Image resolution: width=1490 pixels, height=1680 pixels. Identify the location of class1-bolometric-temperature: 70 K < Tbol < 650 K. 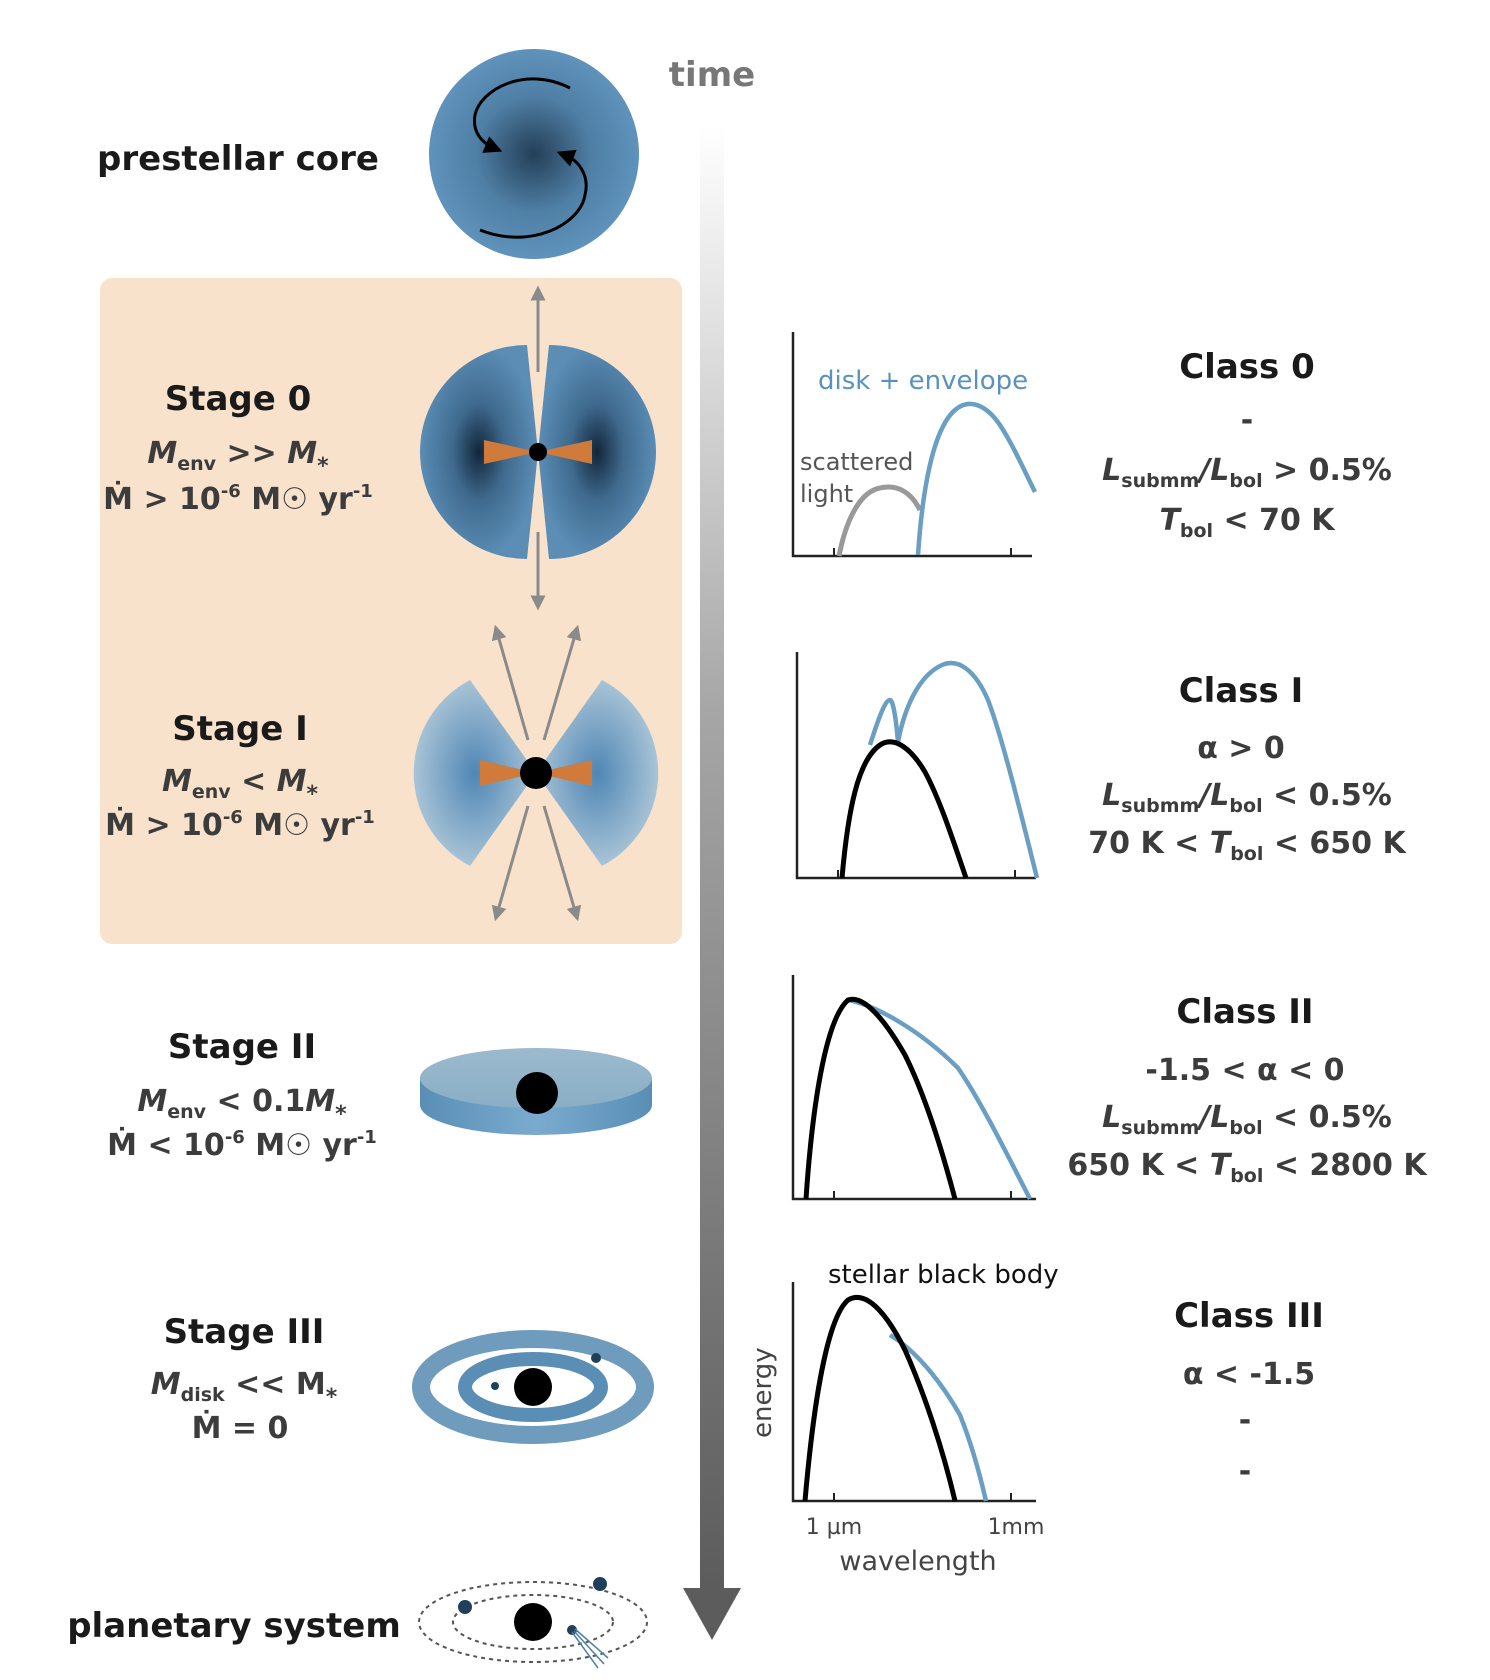
(1247, 845).